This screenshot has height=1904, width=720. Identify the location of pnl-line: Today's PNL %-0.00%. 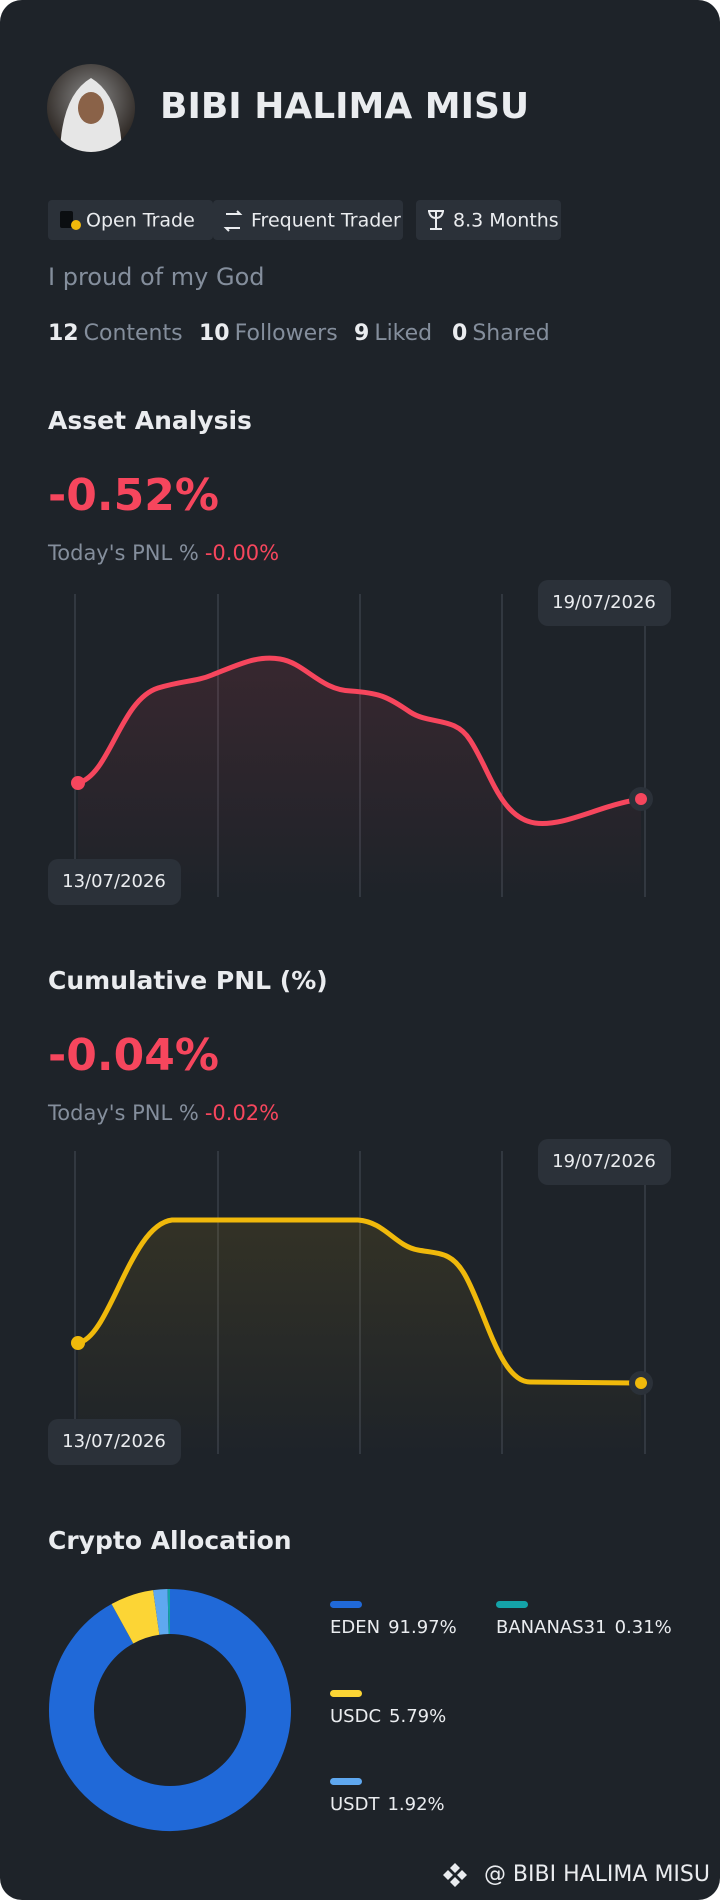
(163, 553).